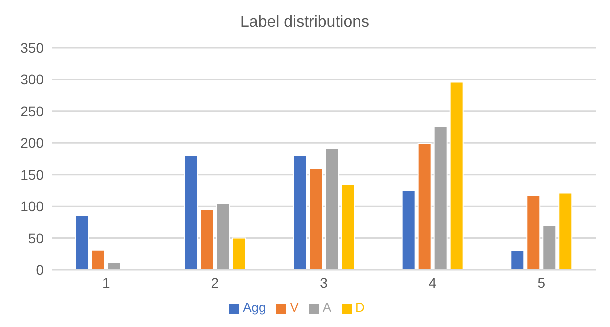 The width and height of the screenshot is (610, 327). I want to click on legend-label: V, so click(294, 307).